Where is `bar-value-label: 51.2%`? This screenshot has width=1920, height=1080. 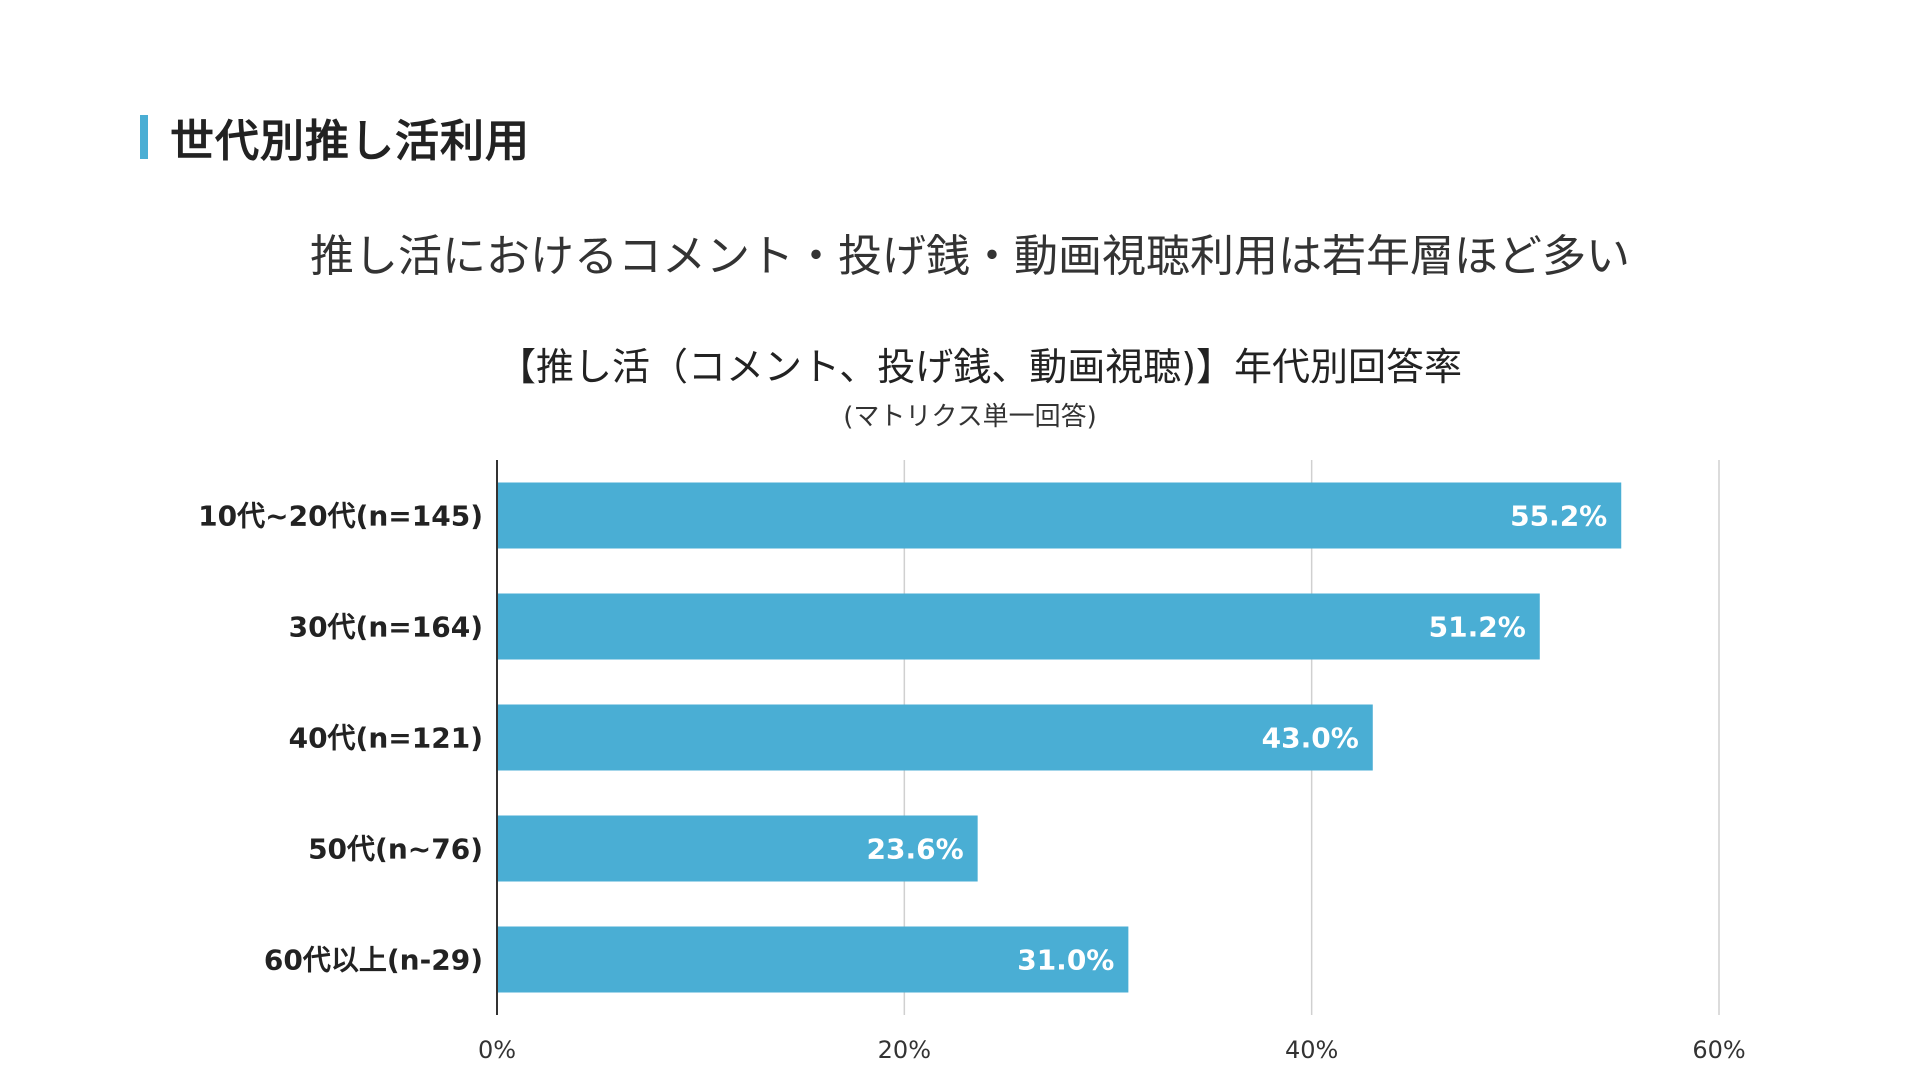
bar-value-label: 51.2% is located at coordinates (1477, 627).